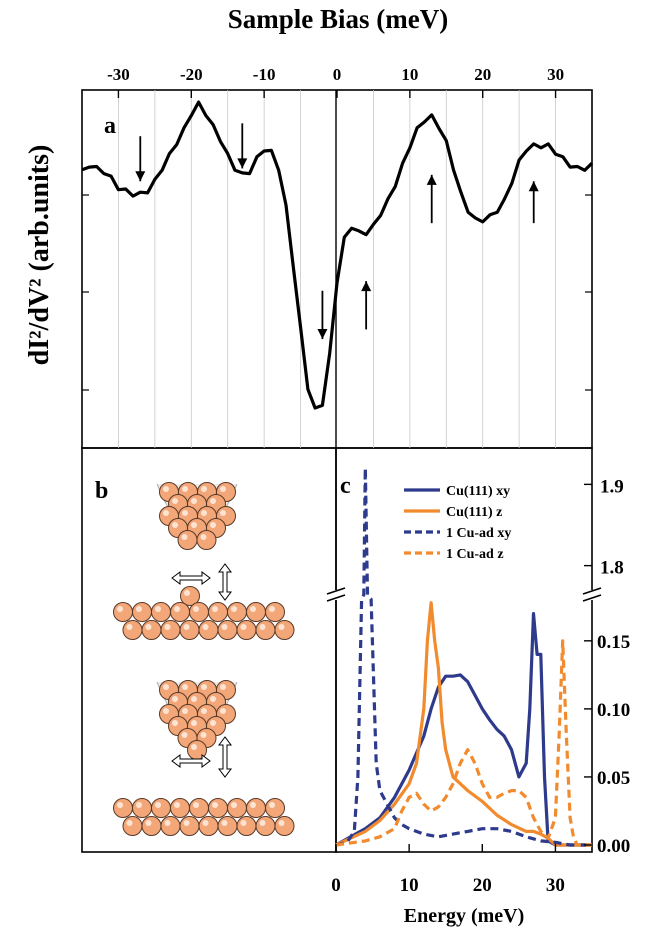 Image resolution: width=650 pixels, height=930 pixels. What do you see at coordinates (475, 554) in the screenshot?
I see `legend-label: 1 Cu-ad z` at bounding box center [475, 554].